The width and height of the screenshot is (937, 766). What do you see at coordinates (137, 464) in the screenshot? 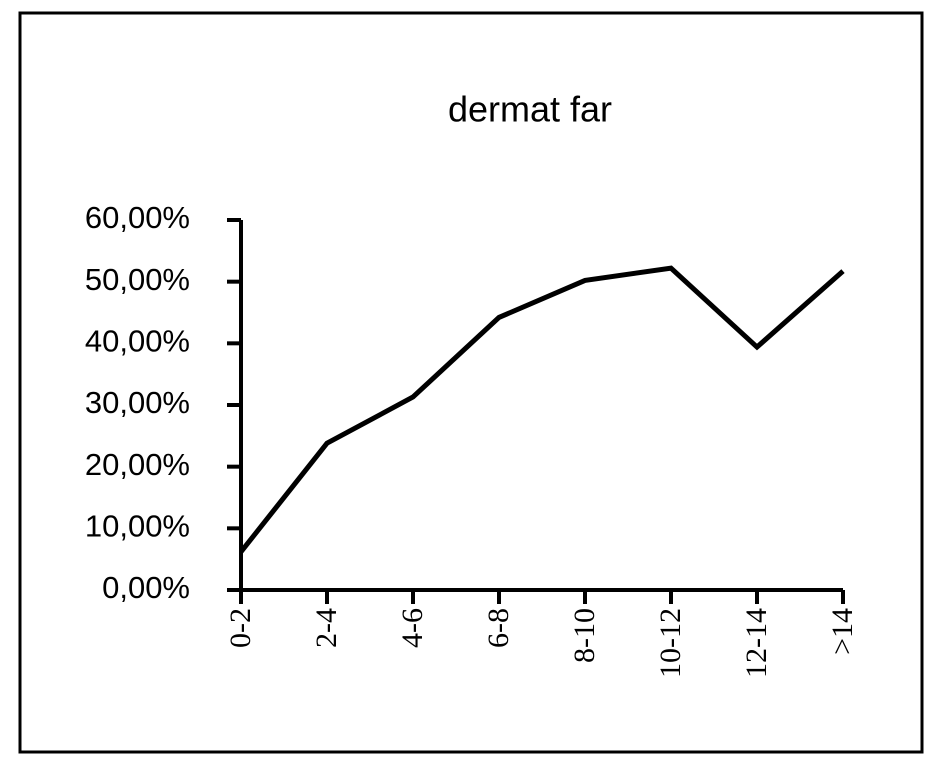
I see `y-tick-label: 20,00%` at bounding box center [137, 464].